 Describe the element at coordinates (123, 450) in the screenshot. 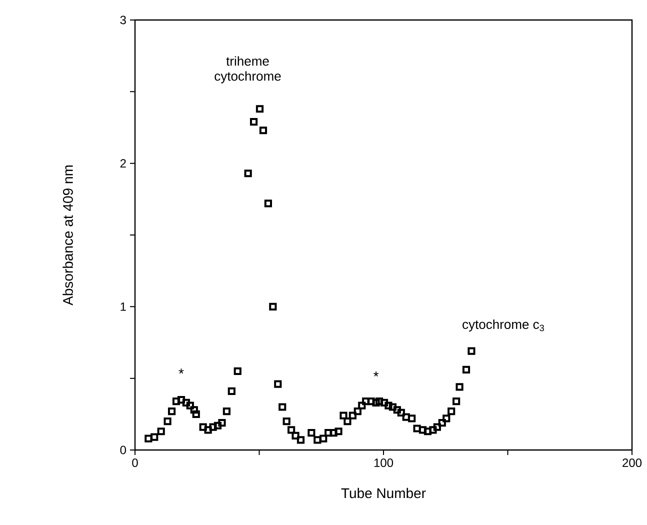

I see `y-tick-label: 0` at that location.